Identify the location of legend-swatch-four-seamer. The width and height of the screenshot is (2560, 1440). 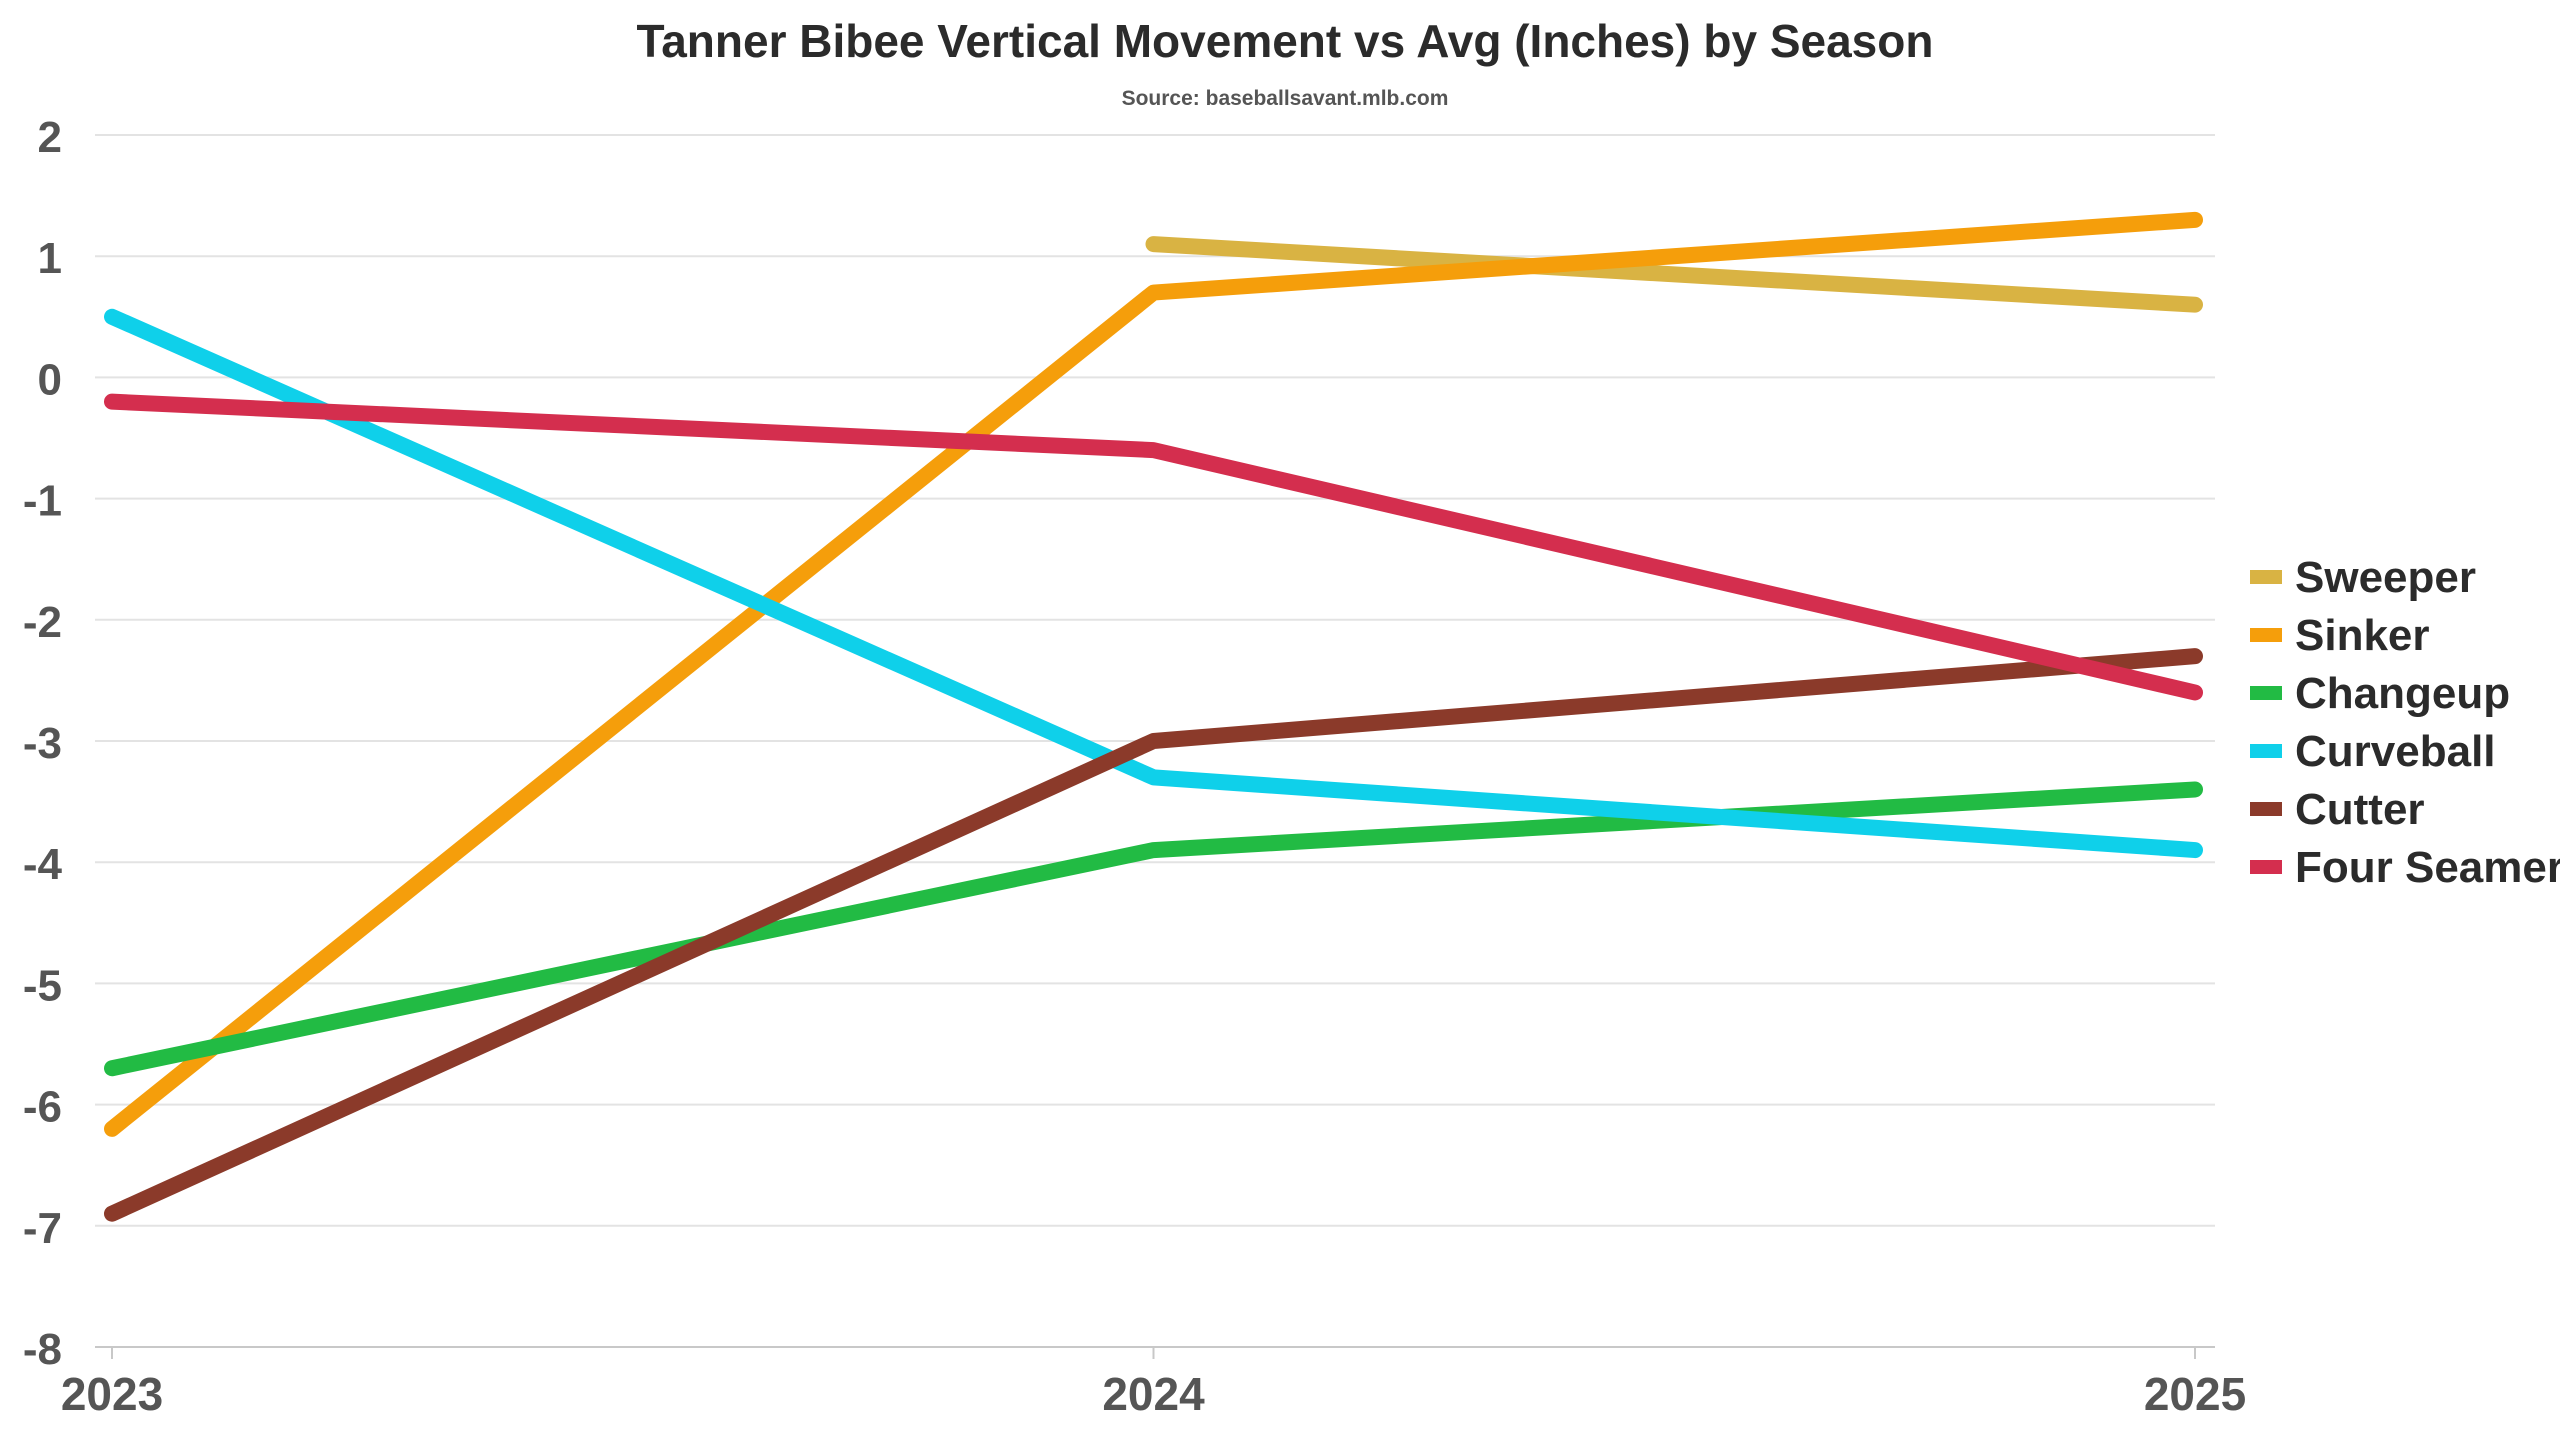
(2266, 867).